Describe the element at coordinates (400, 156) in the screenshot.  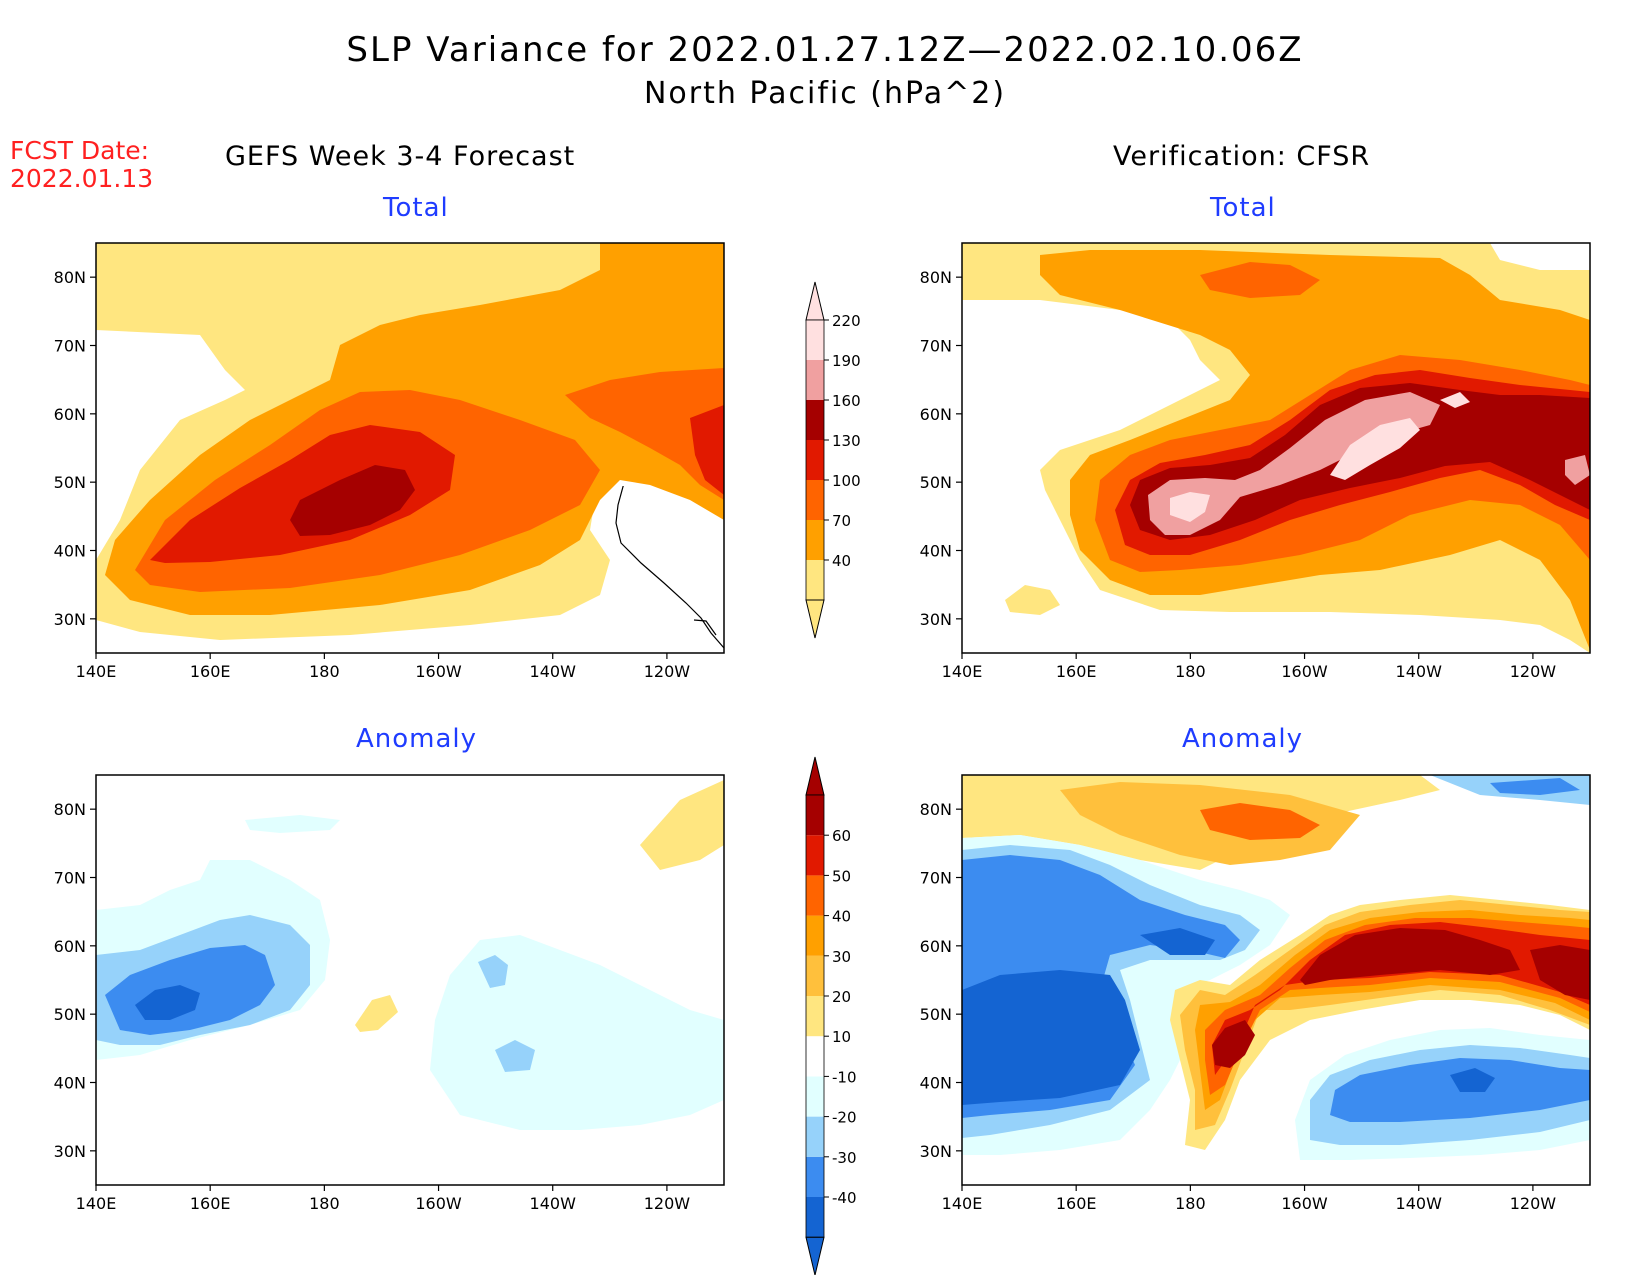
I see `left-column-title: GEFS Week 3-4 Forecast` at that location.